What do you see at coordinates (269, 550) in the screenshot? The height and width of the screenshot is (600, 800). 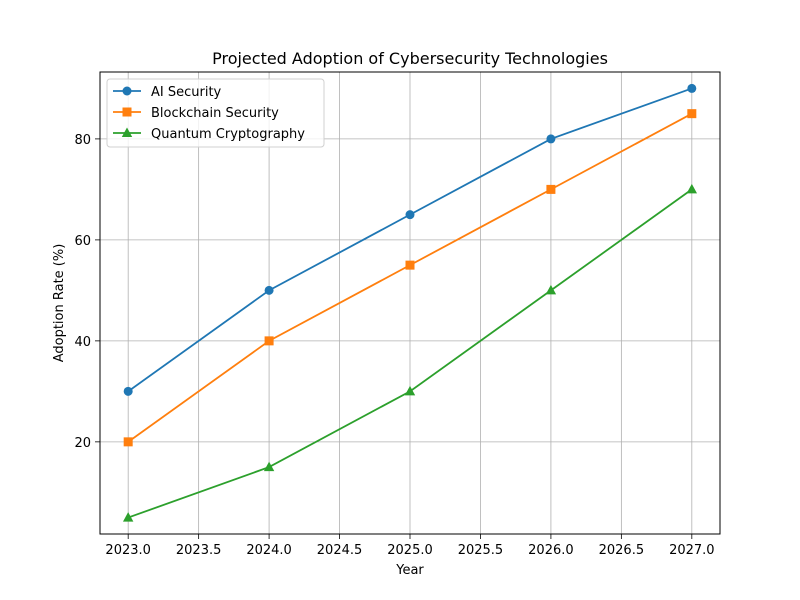 I see `x-tick-label: 2024.0` at bounding box center [269, 550].